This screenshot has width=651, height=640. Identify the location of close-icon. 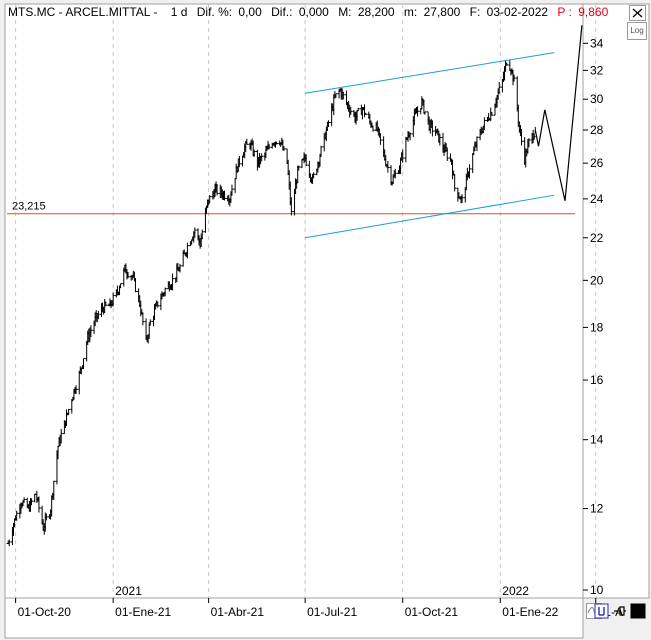
(637, 13).